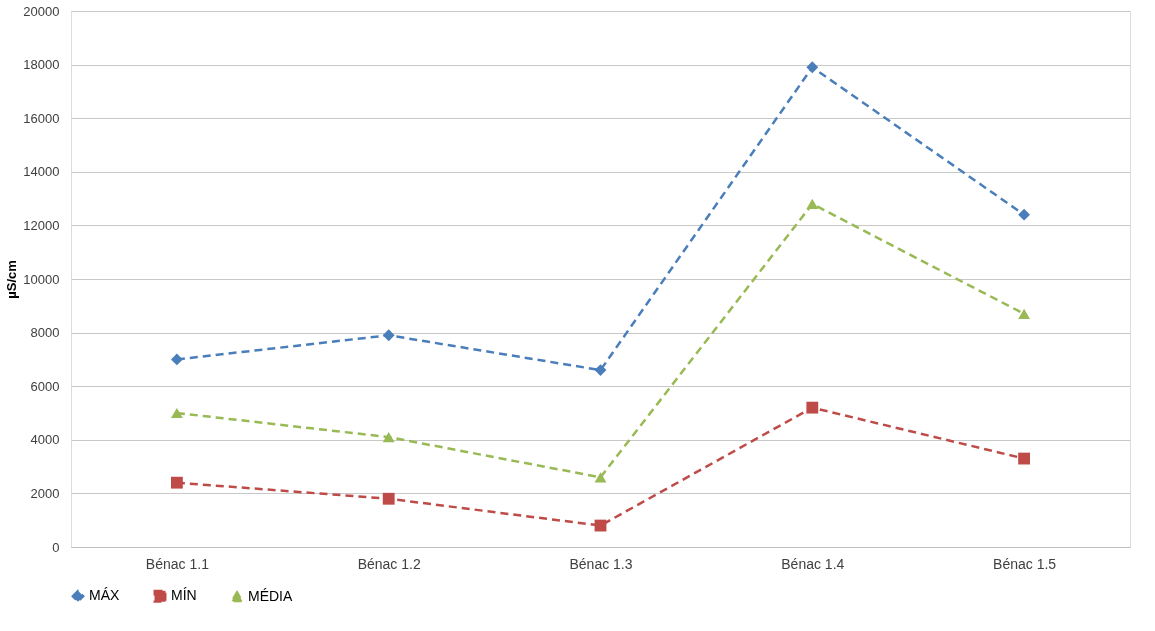 This screenshot has height=631, width=1155. What do you see at coordinates (270, 595) in the screenshot?
I see `legend-label: MÉDIA` at bounding box center [270, 595].